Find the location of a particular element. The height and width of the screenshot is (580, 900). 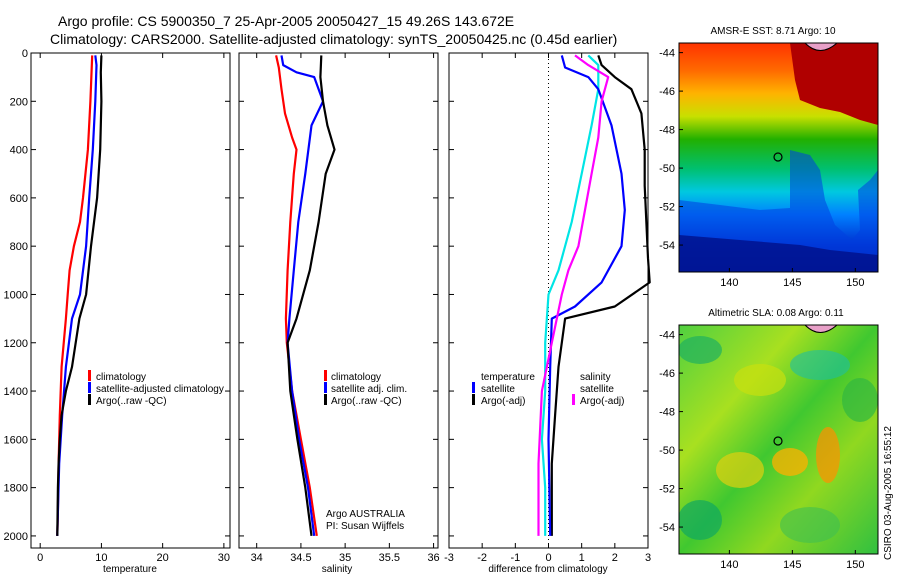

sla-map-frame is located at coordinates (778, 439).